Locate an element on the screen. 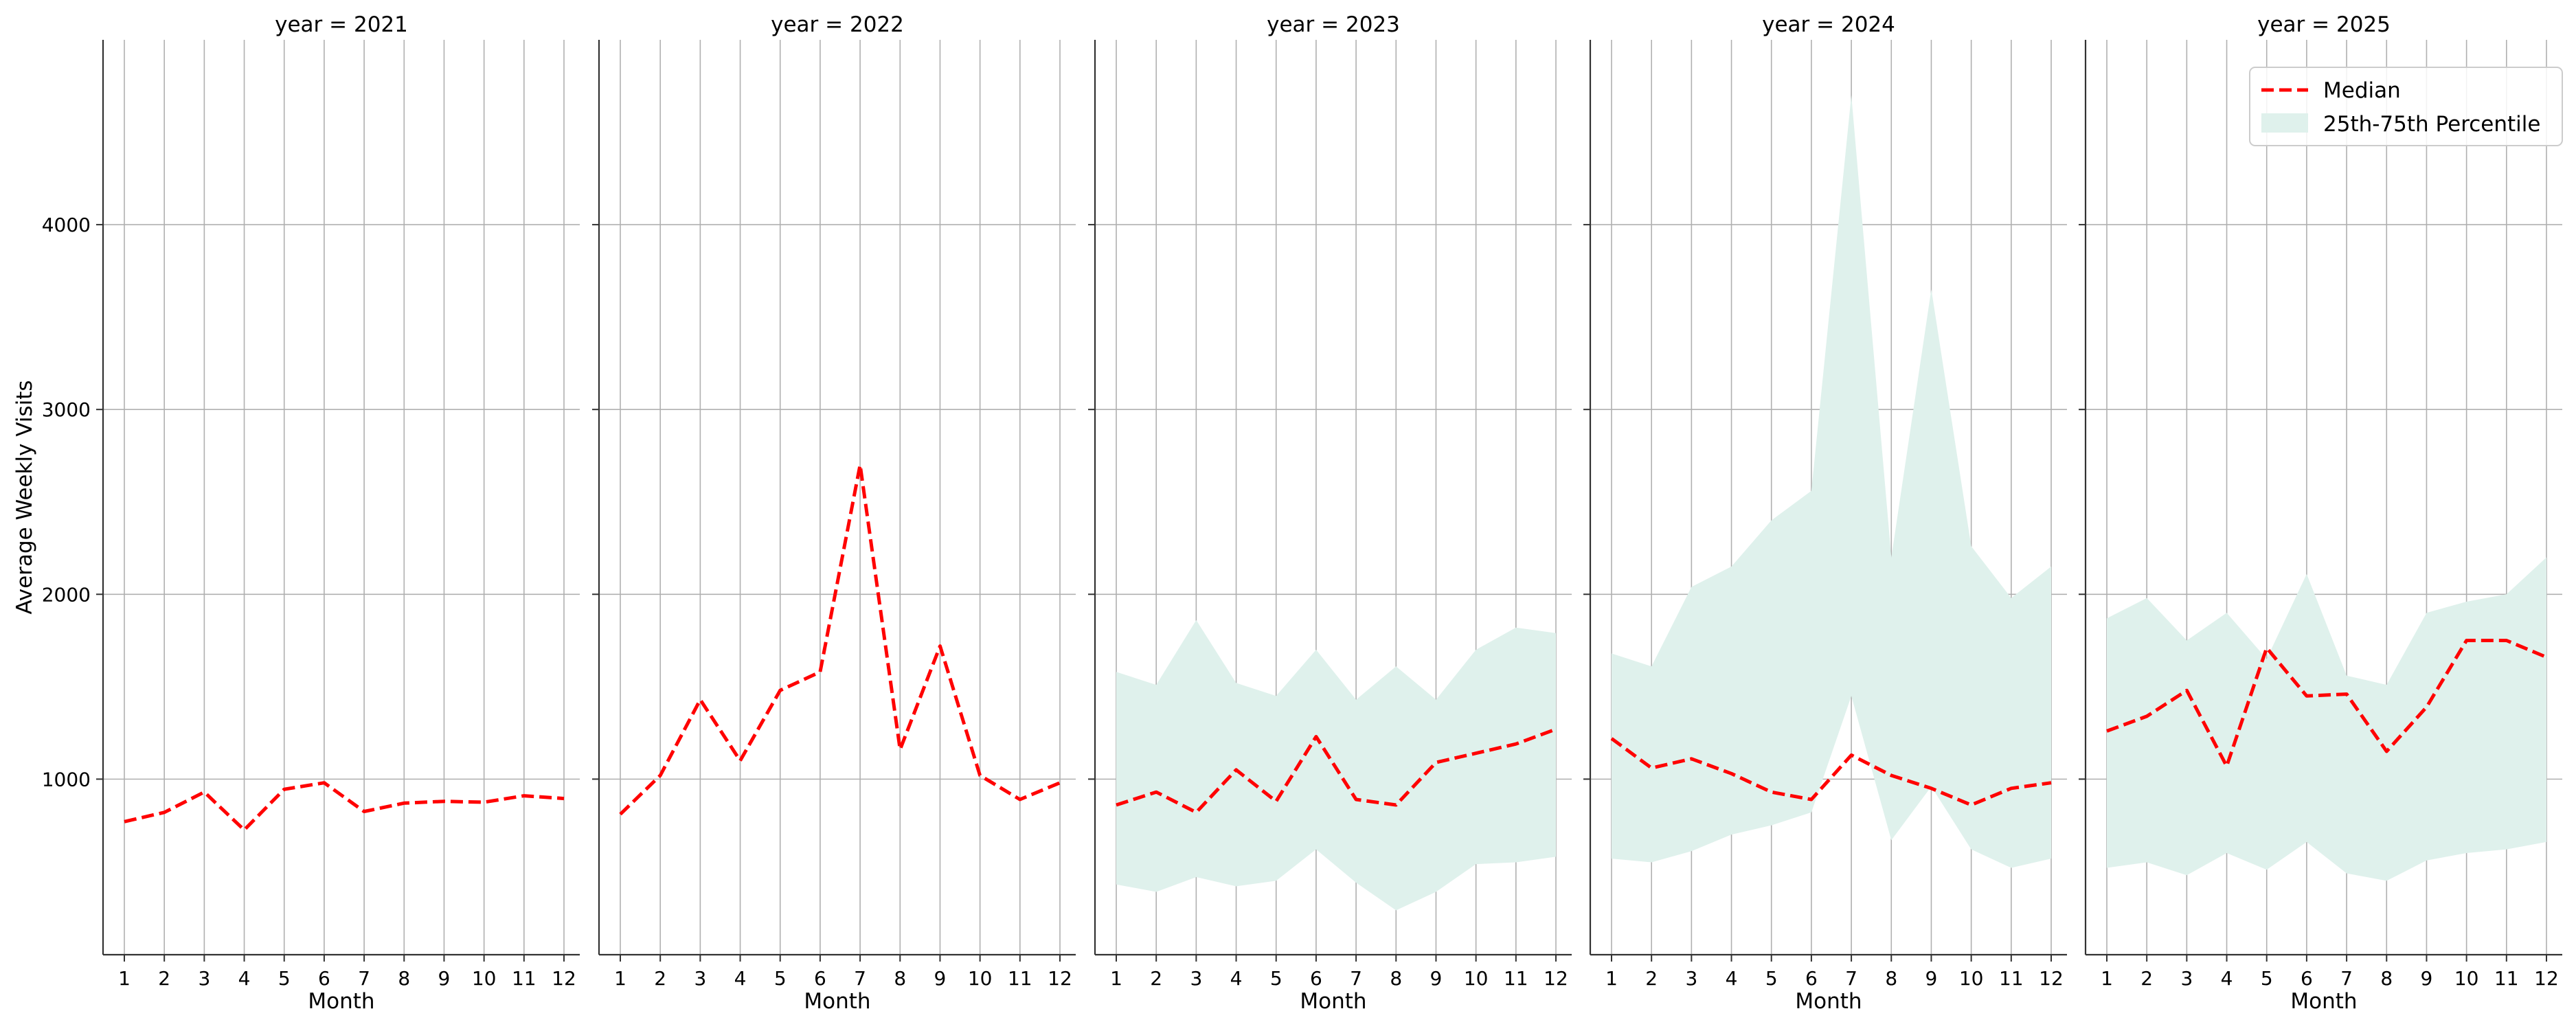 The height and width of the screenshot is (1033, 2576). y-axis-label: Average Weekly Visits is located at coordinates (24, 497).